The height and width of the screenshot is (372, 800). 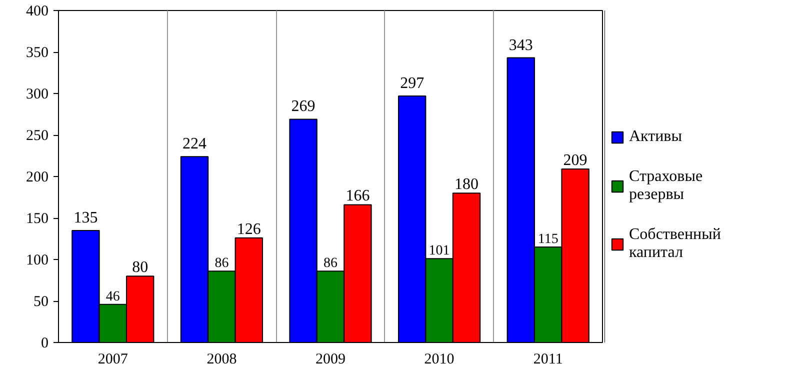 I want to click on data-label: 135, so click(x=86, y=217).